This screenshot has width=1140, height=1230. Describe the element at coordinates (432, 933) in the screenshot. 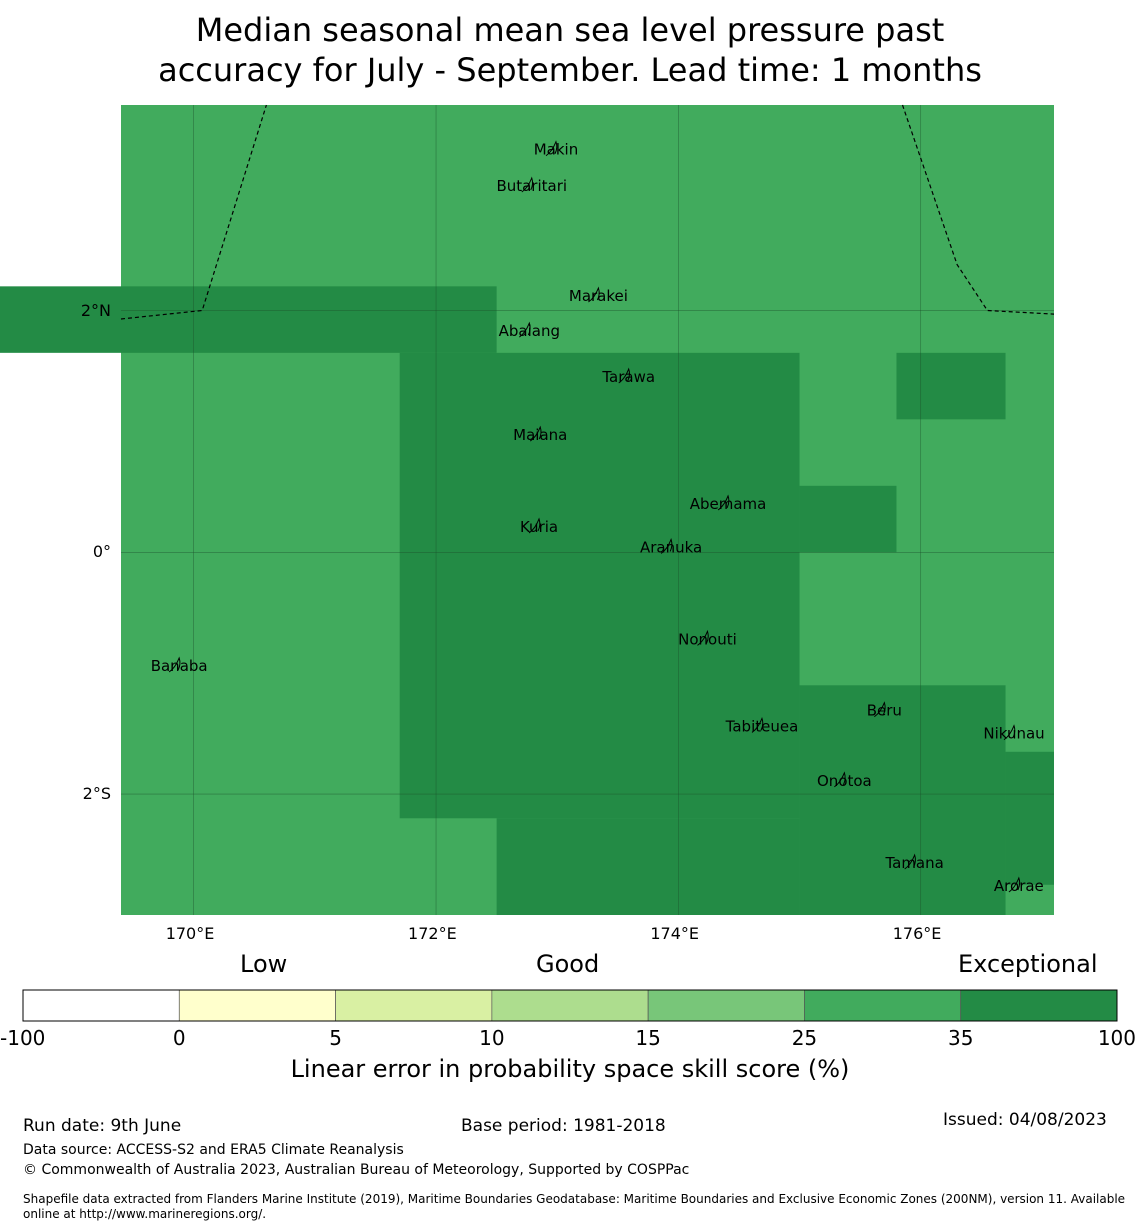

I see `lon-tick-label: 172°E` at that location.